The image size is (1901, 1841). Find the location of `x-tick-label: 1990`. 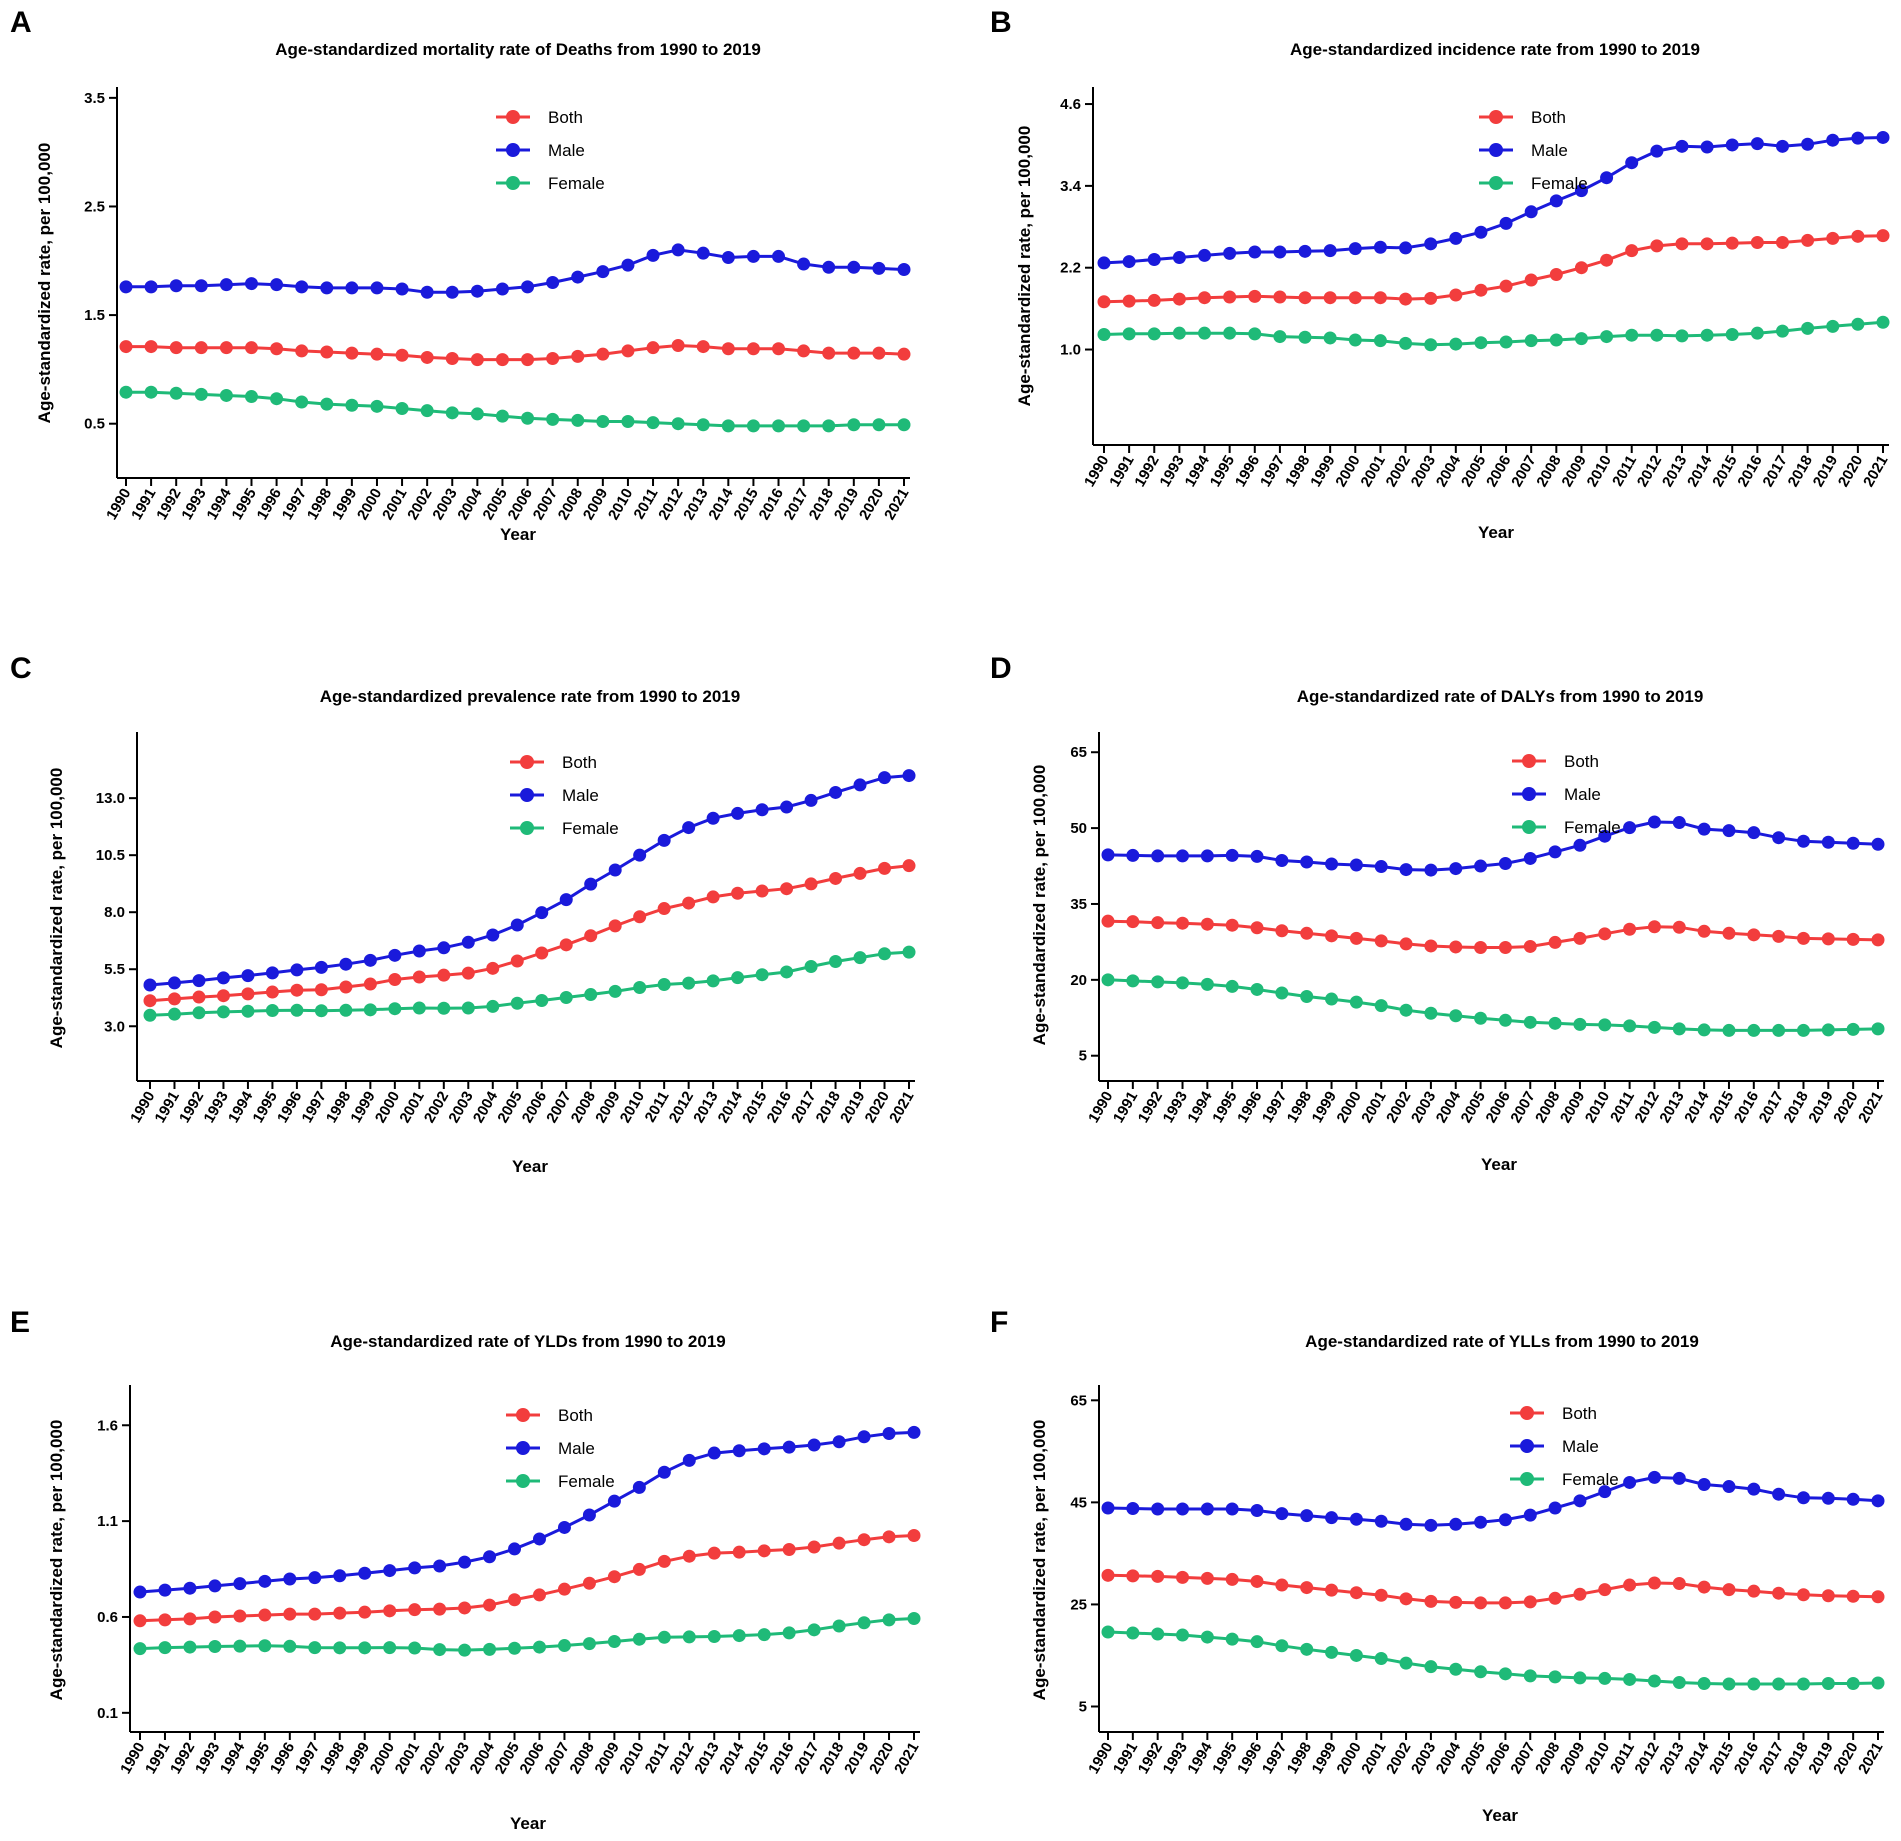

x-tick-label: 1990 is located at coordinates (1096, 471).